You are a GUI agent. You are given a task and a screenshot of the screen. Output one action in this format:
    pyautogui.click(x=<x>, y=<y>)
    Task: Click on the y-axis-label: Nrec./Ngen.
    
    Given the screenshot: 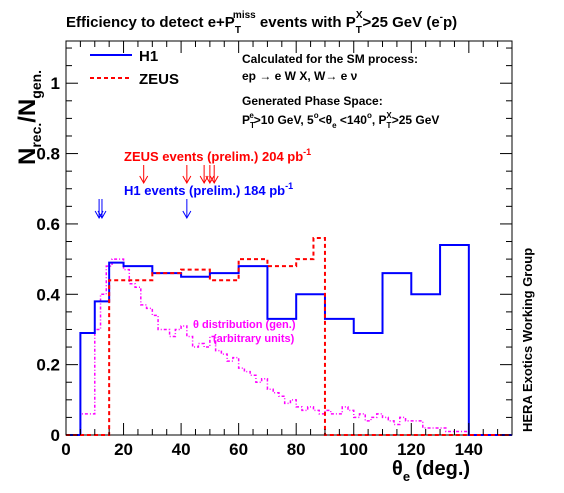 What is the action you would take?
    pyautogui.click(x=29, y=117)
    